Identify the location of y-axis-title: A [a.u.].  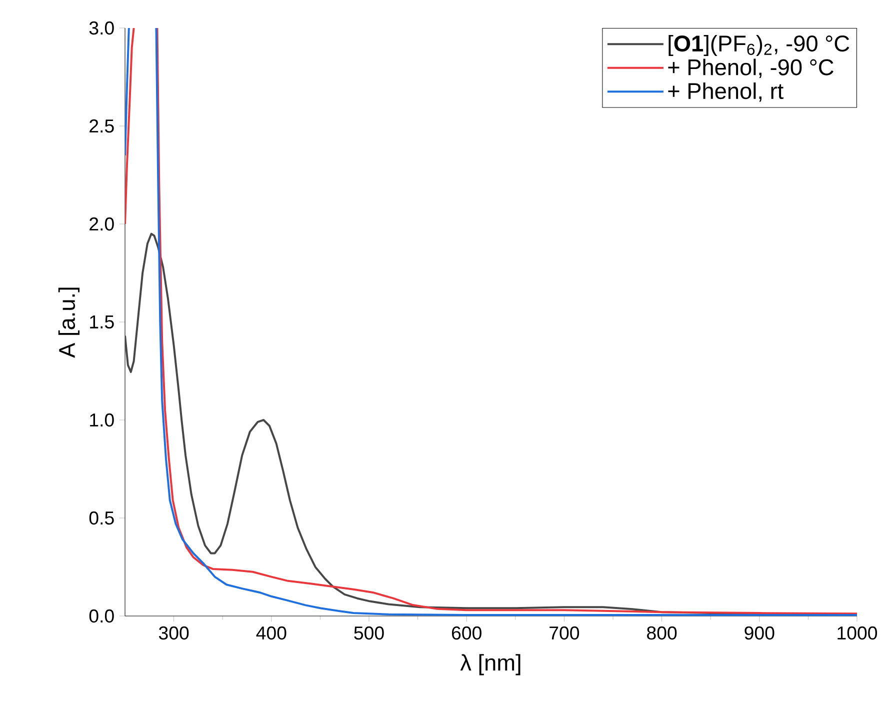
(69, 323).